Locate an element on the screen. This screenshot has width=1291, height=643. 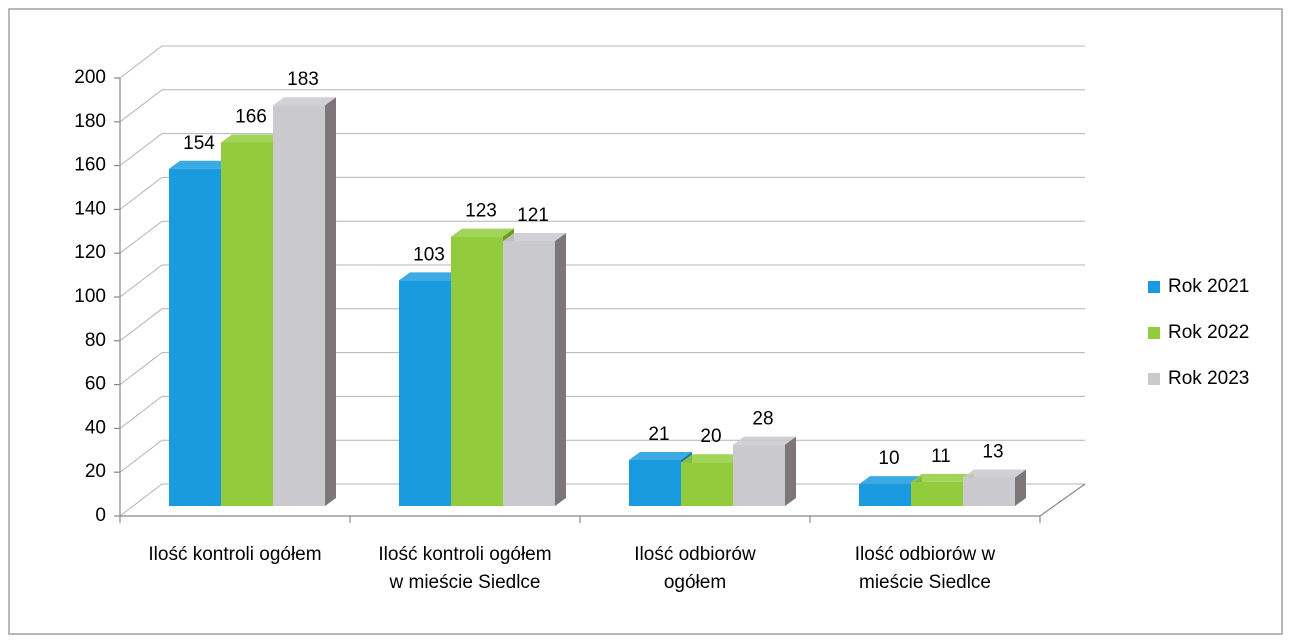
data-label: 154 is located at coordinates (199, 143).